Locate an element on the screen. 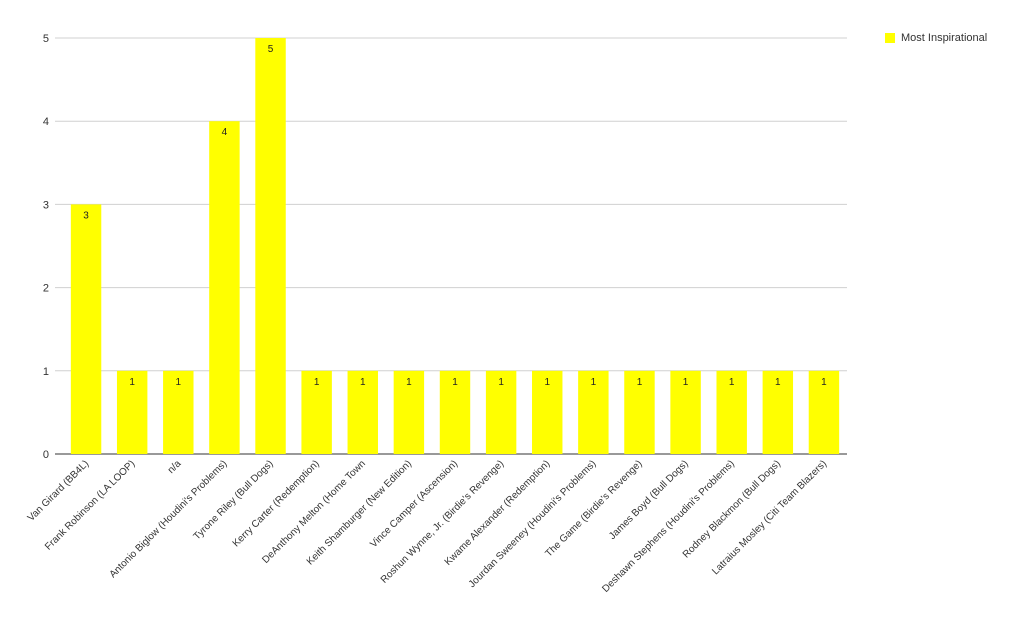  x-tick-label: The Game (Birdie's Revenge) is located at coordinates (593, 508).